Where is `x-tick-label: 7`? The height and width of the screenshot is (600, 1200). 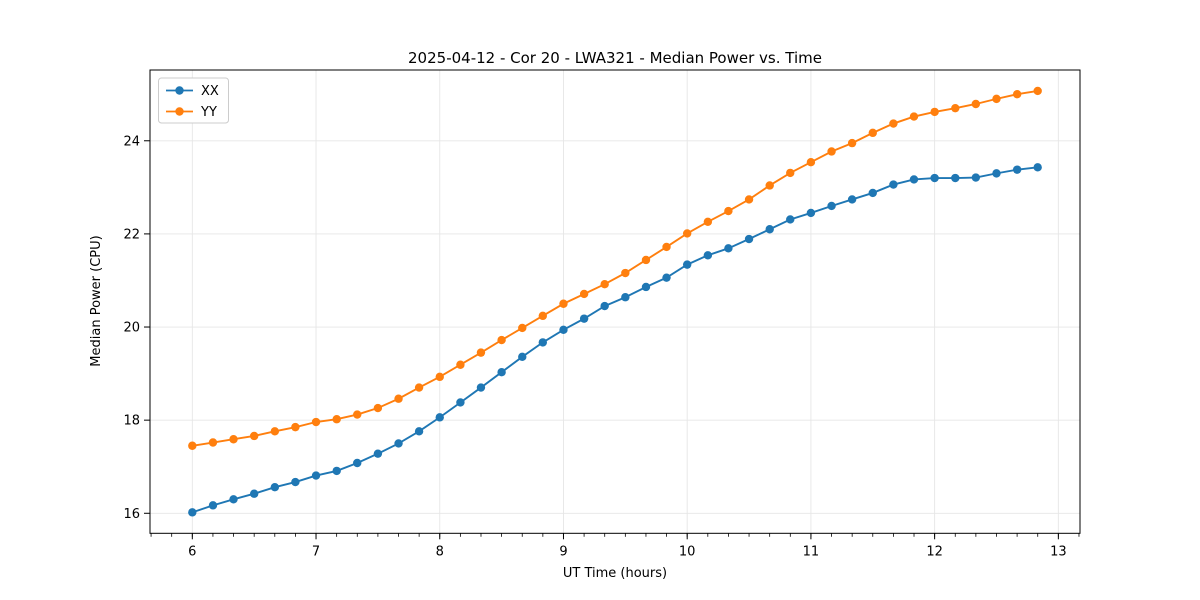 x-tick-label: 7 is located at coordinates (316, 551).